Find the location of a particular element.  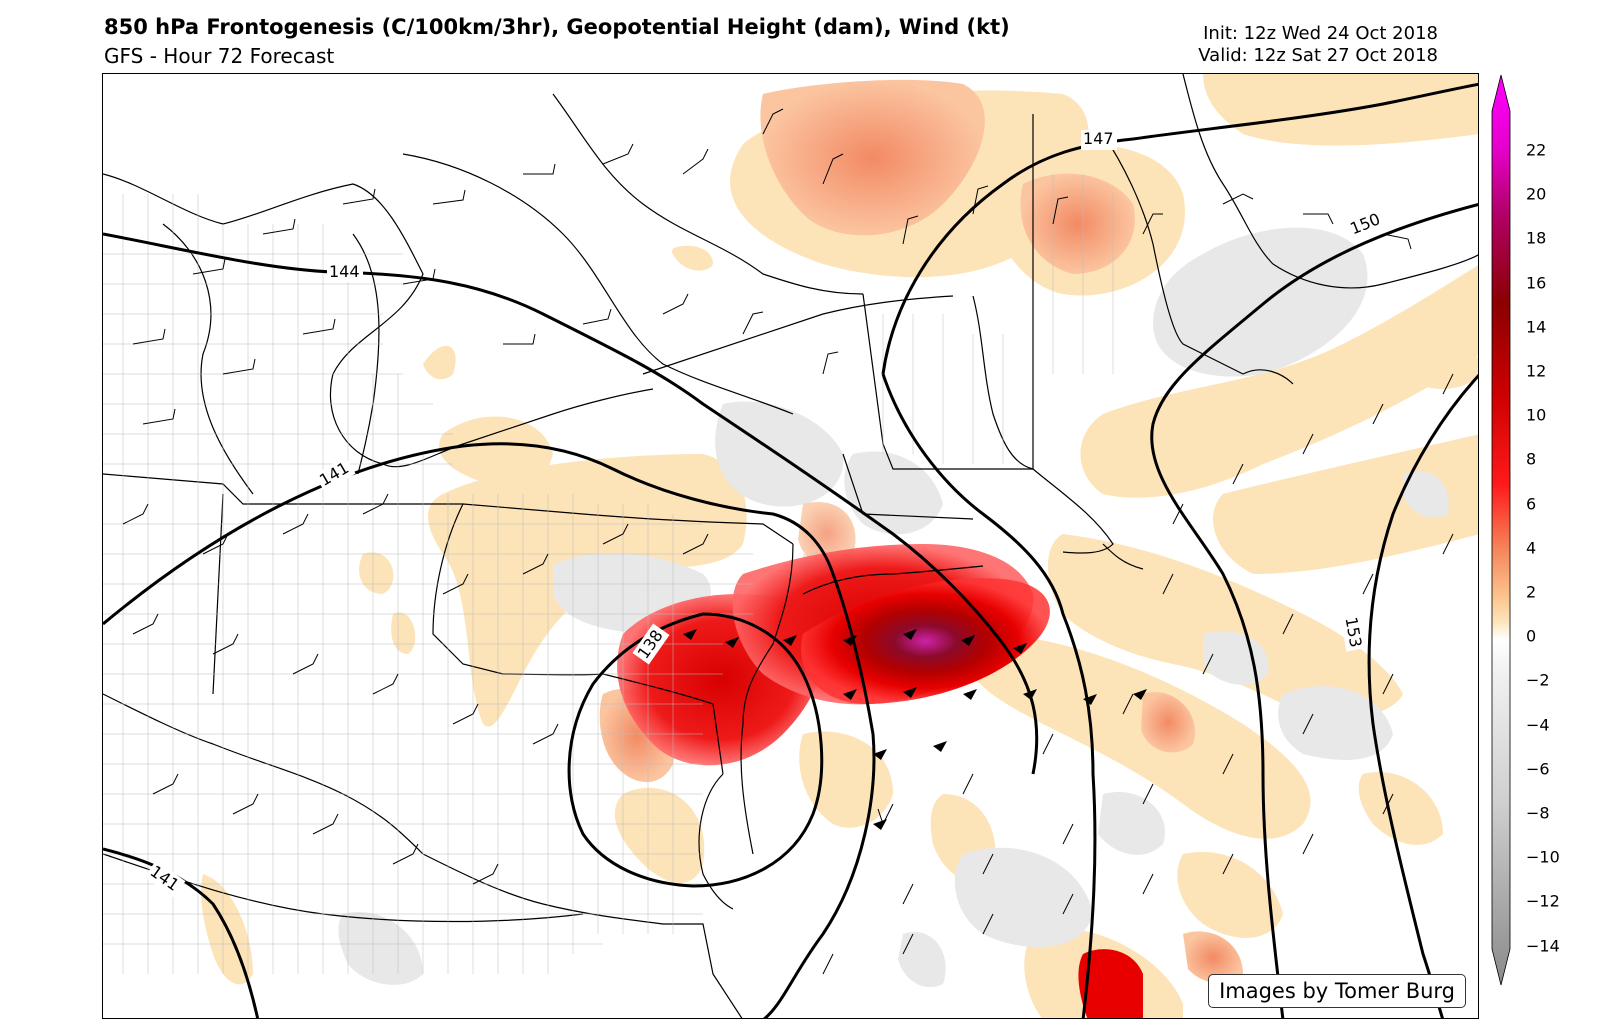

colorbar-tick-label: 4 is located at coordinates (1531, 548).